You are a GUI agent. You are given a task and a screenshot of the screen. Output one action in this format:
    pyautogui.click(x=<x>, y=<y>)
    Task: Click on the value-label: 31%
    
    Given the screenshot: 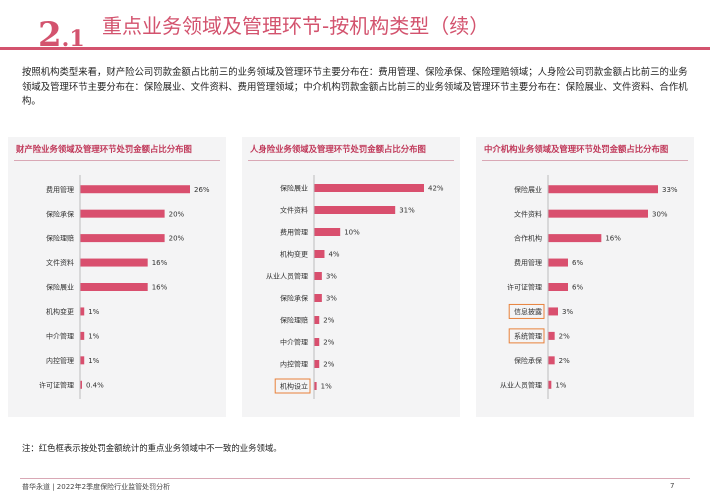 What is the action you would take?
    pyautogui.click(x=407, y=211)
    